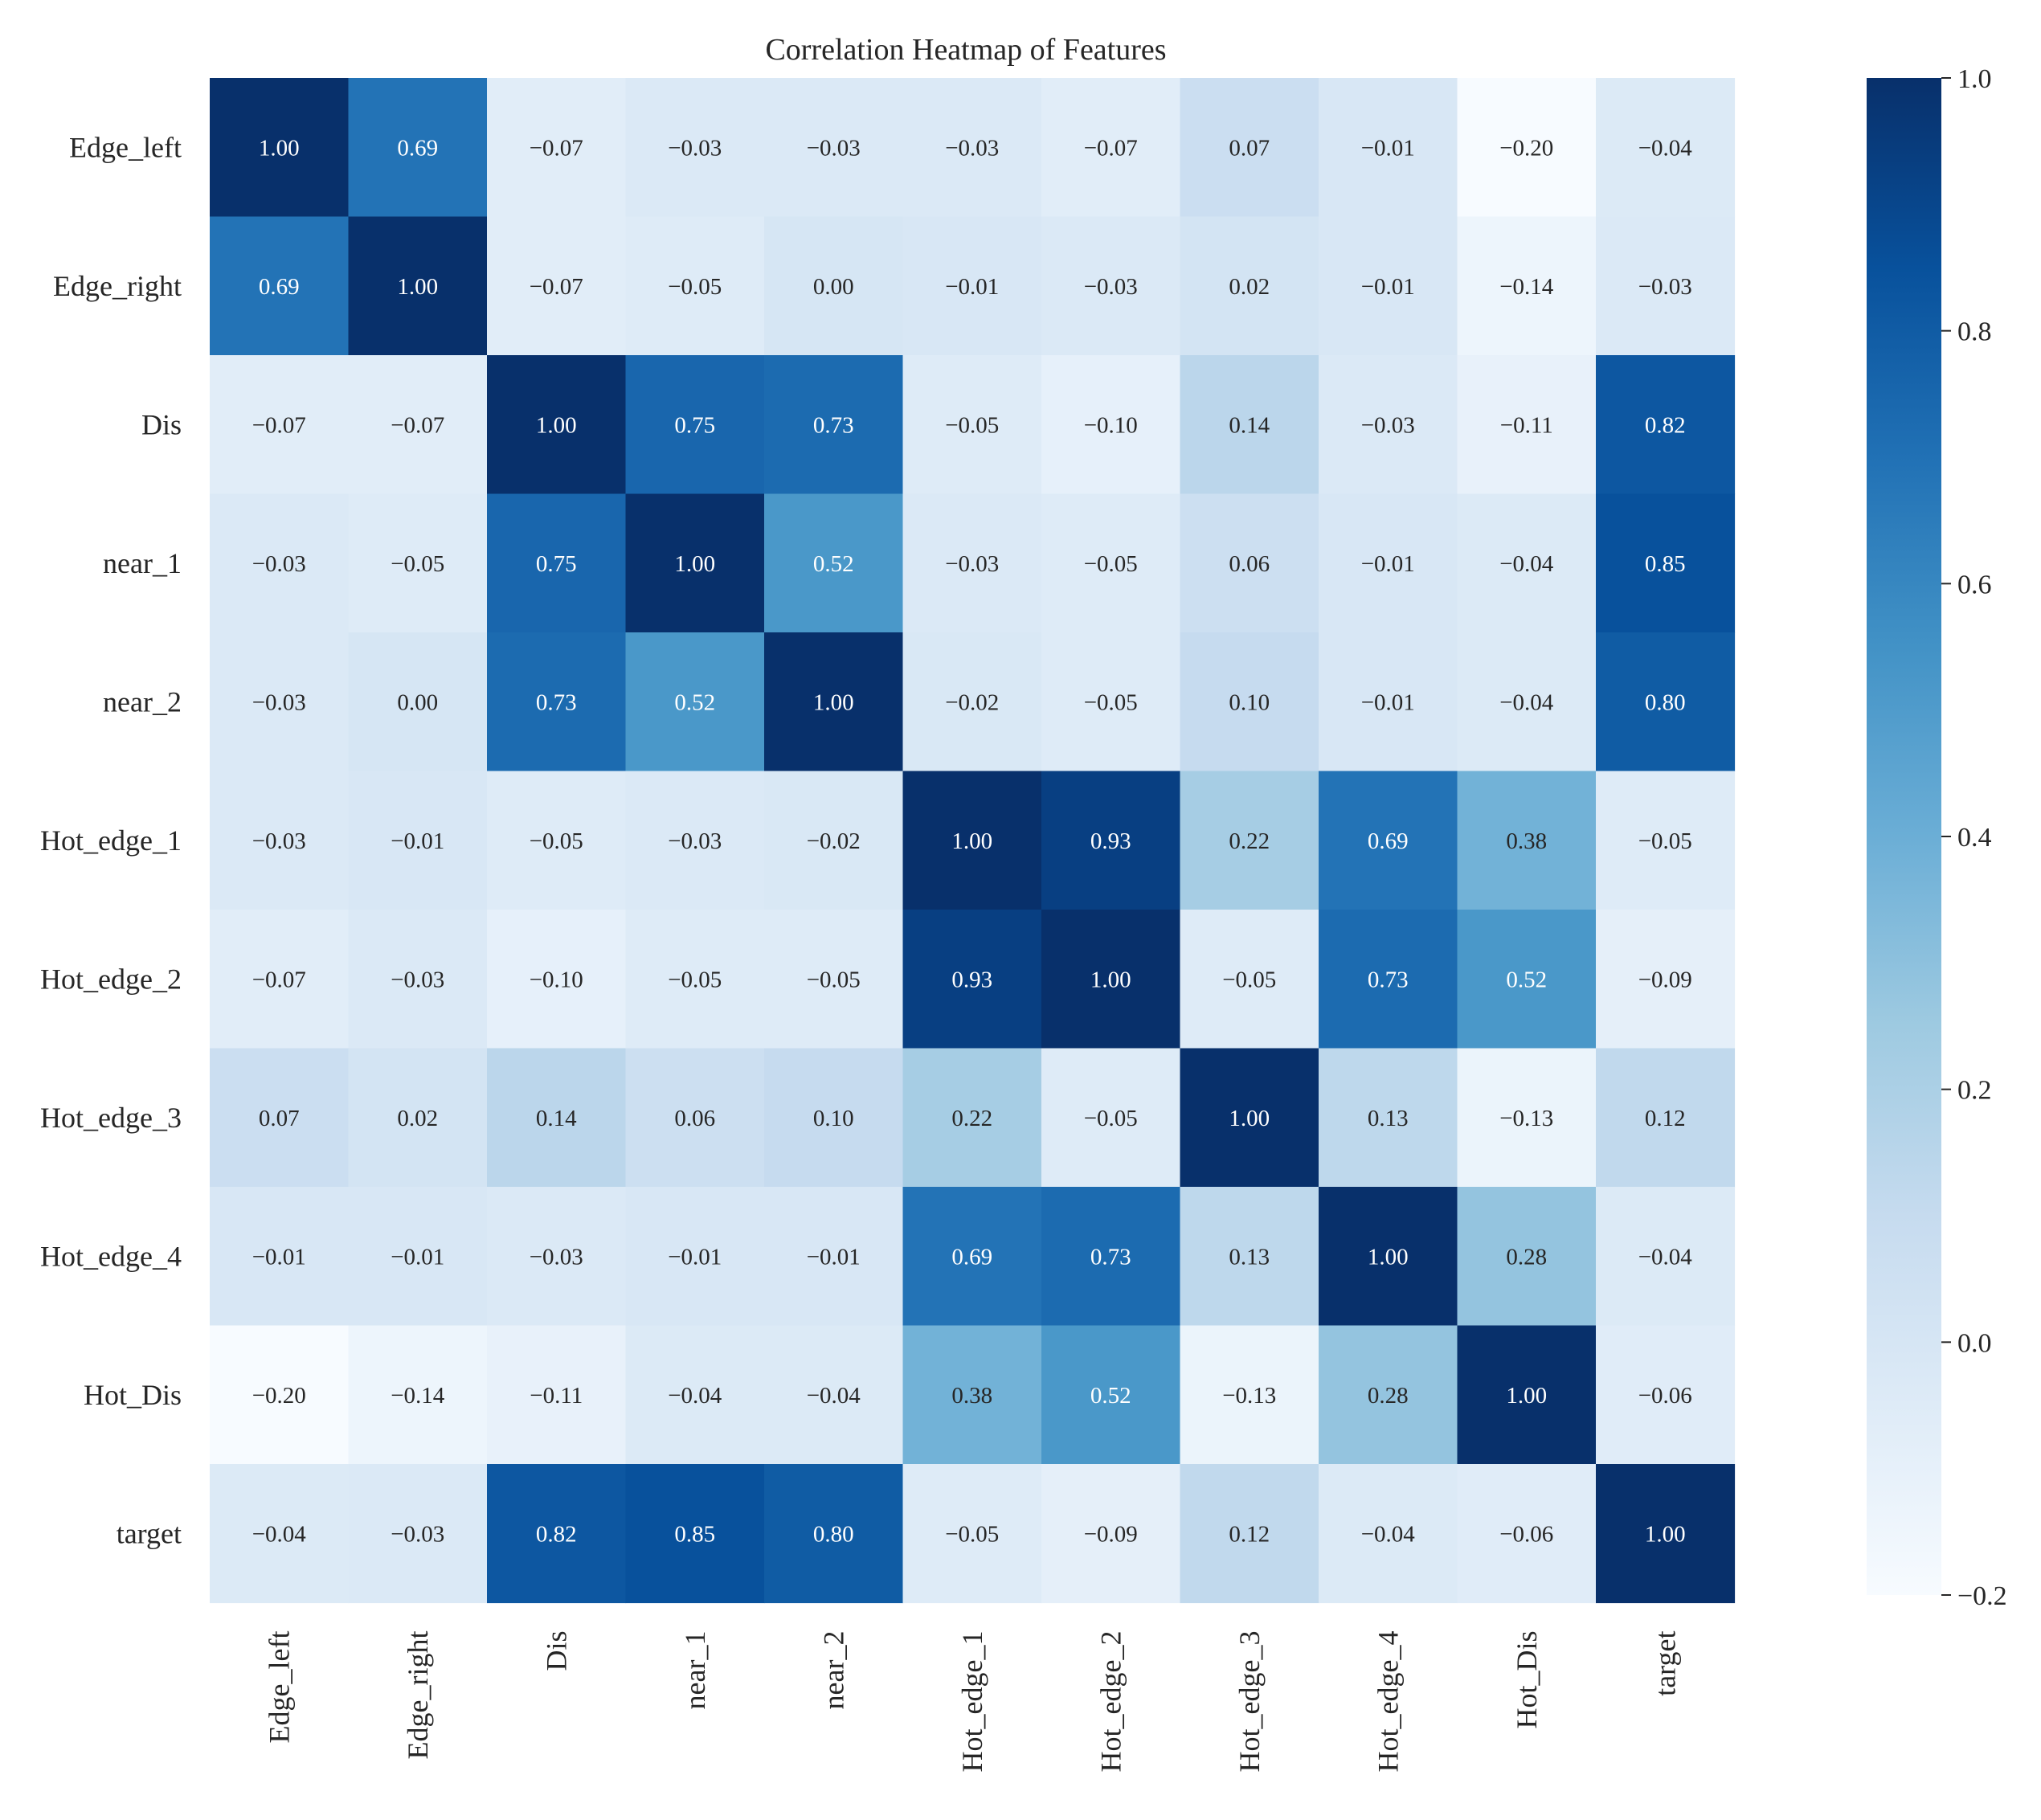 Image resolution: width=2041 pixels, height=1820 pixels. Describe the element at coordinates (418, 702) in the screenshot. I see `heatmap-cell-near-2-edge-right` at that location.